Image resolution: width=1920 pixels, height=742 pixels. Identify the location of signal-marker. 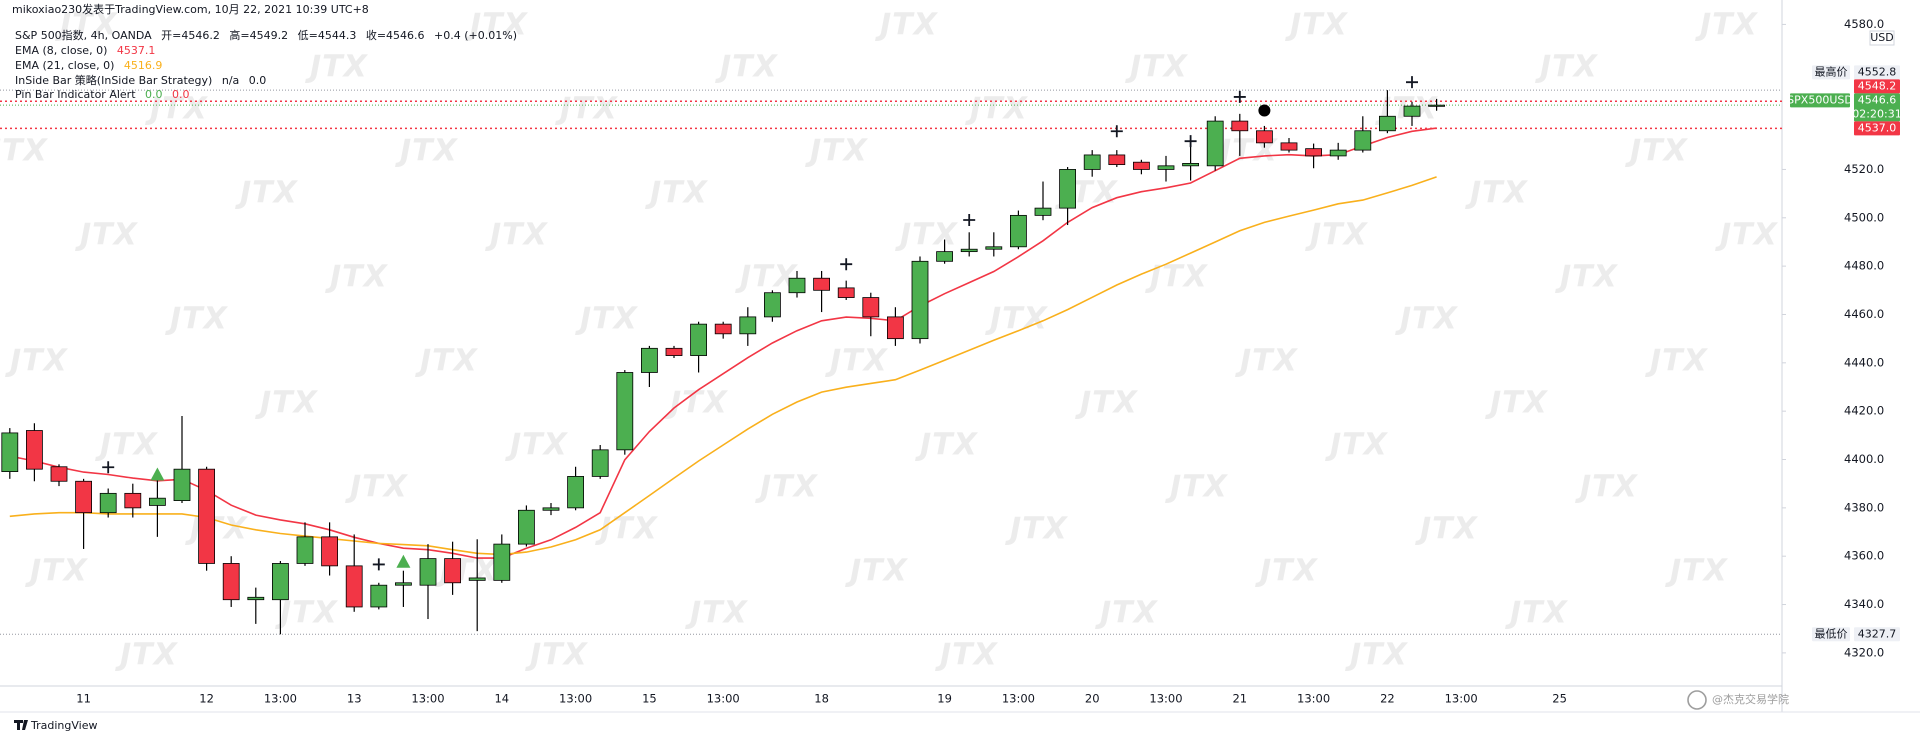
(1264, 110).